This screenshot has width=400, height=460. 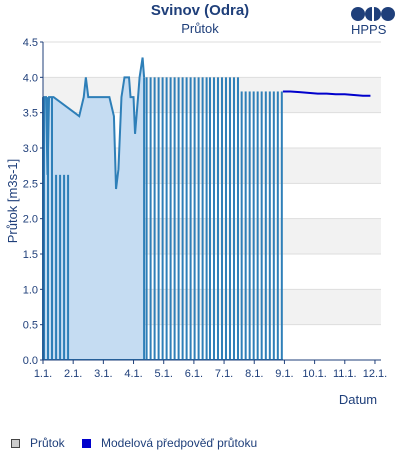 What do you see at coordinates (224, 374) in the screenshot?
I see `x-tick-label: 7.1.` at bounding box center [224, 374].